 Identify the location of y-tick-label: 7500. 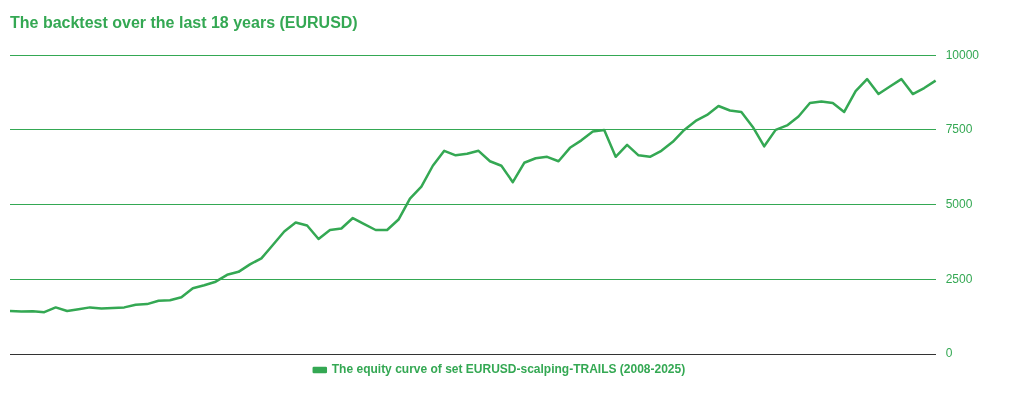
(959, 129).